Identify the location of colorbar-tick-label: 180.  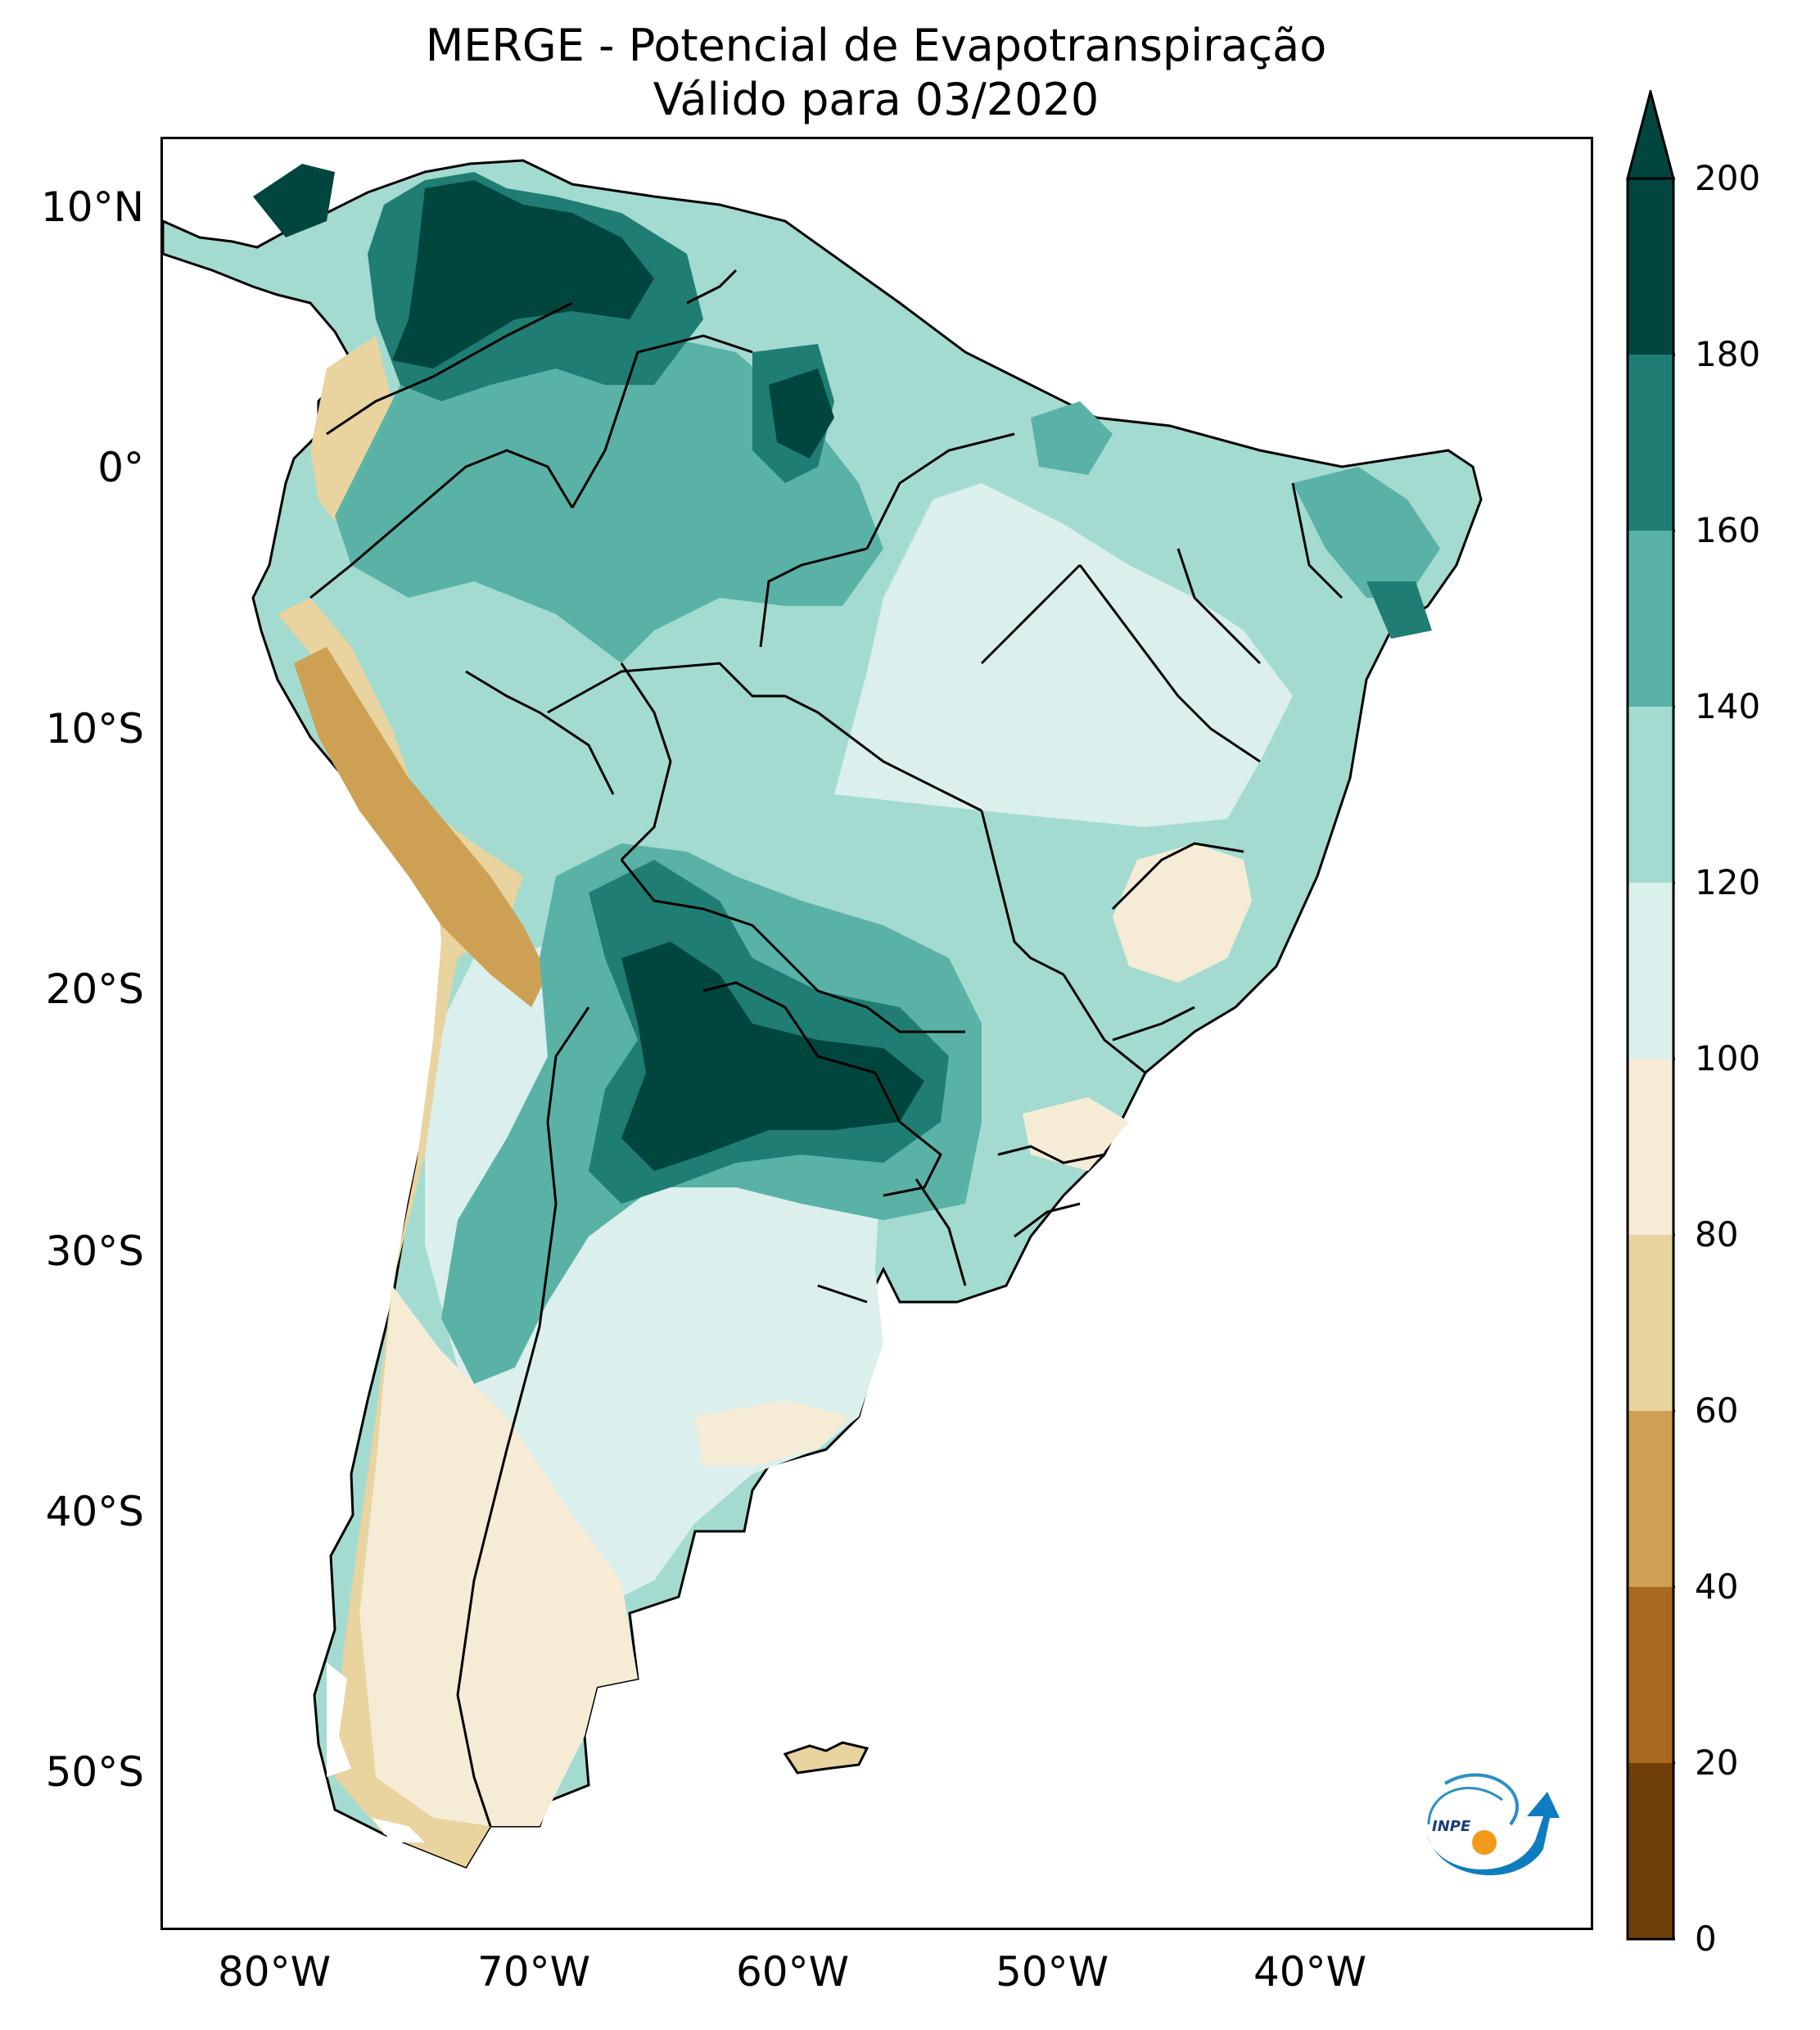
(1728, 354).